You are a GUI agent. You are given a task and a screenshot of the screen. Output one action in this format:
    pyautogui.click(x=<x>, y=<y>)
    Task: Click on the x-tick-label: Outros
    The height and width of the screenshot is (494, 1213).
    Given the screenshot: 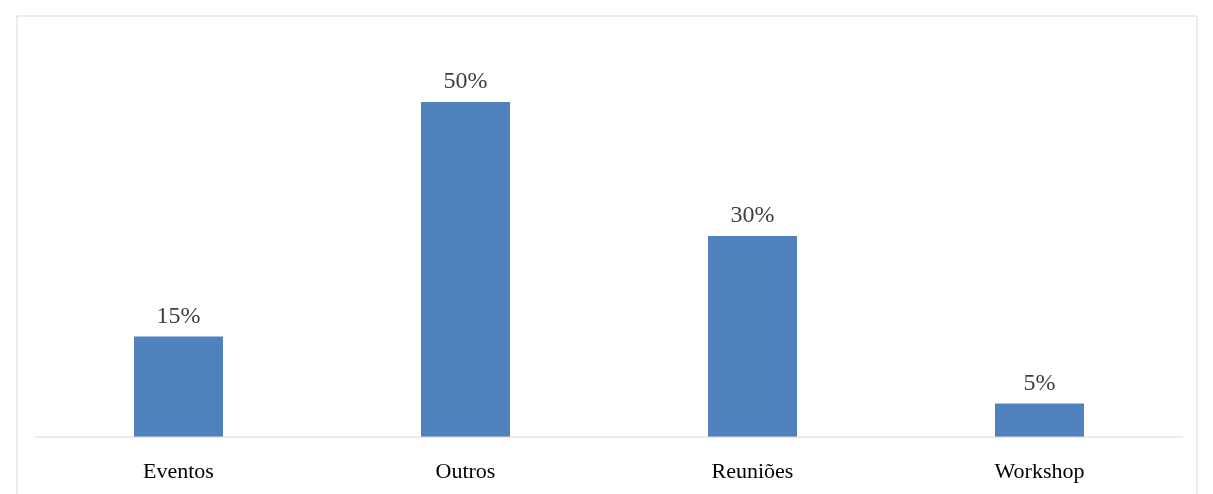 What is the action you would take?
    pyautogui.click(x=465, y=470)
    